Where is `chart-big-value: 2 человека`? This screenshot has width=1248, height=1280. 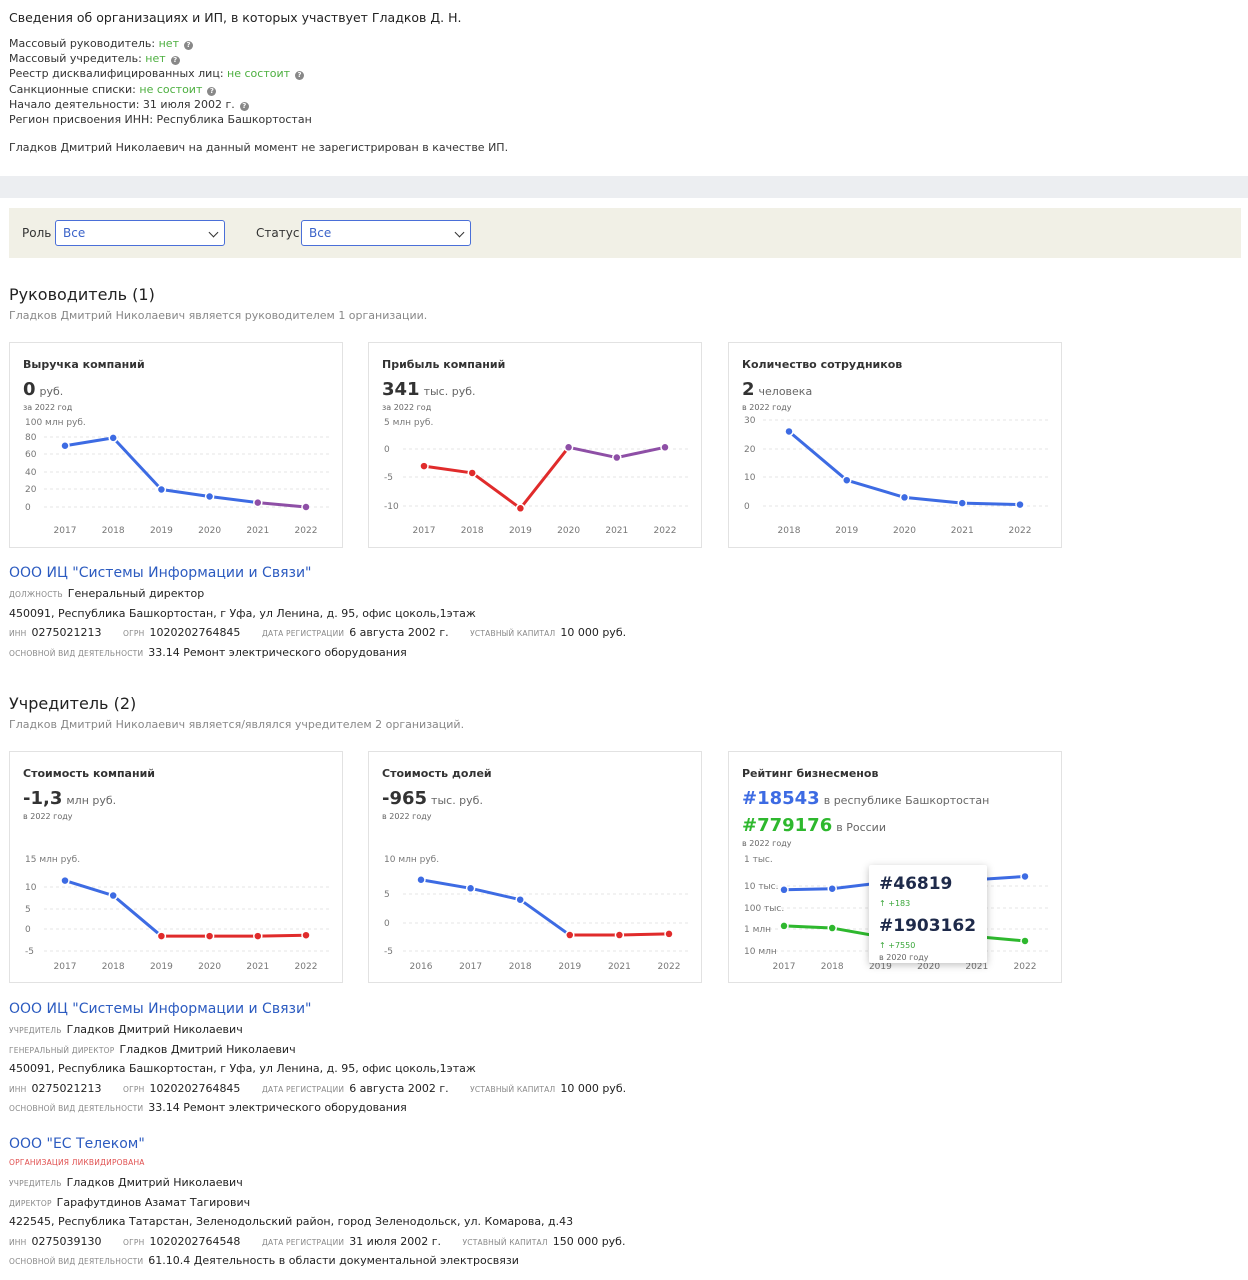 chart-big-value: 2 человека is located at coordinates (777, 389).